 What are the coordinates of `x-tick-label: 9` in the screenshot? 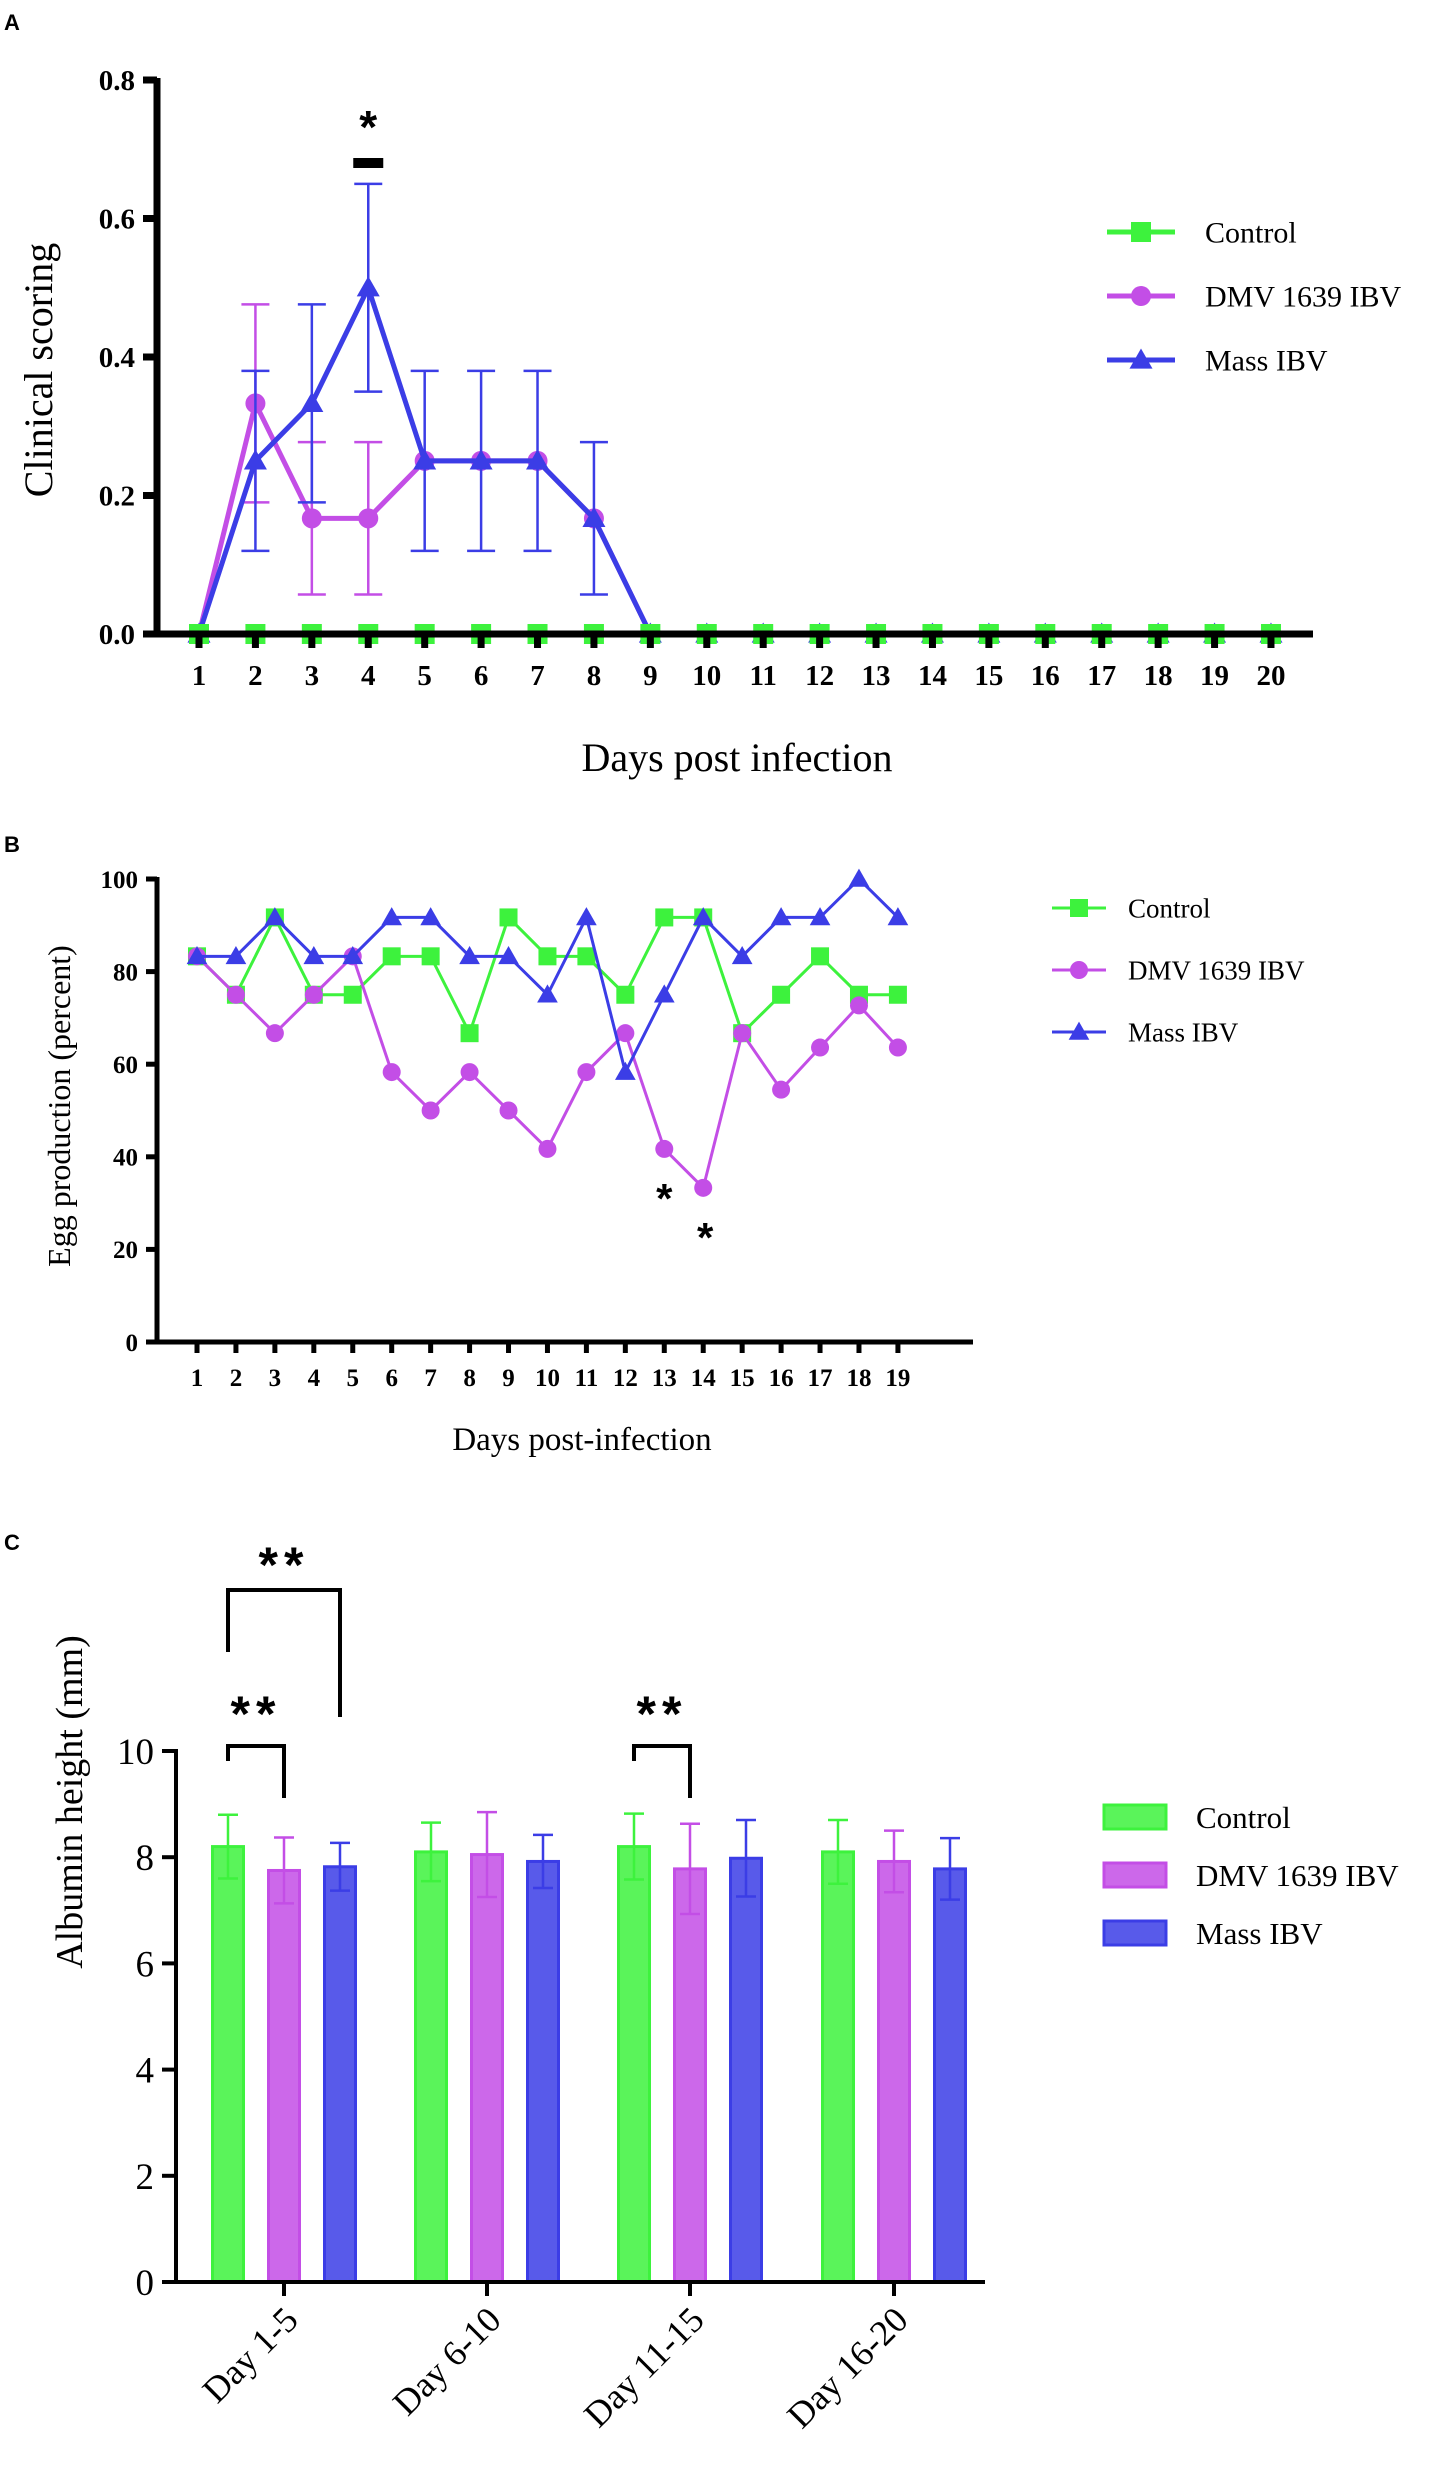 It's located at (650, 676).